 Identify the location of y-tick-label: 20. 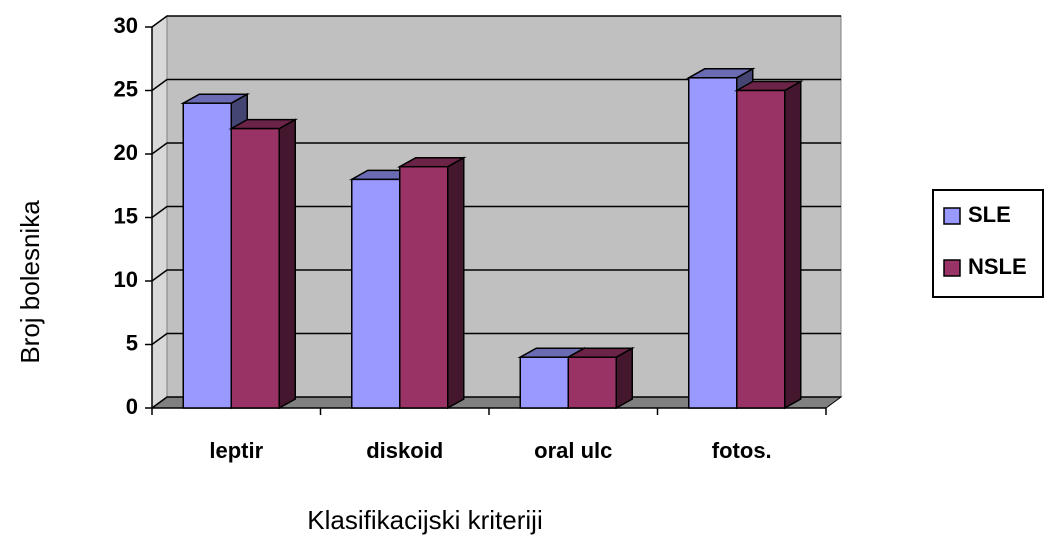
(126, 152).